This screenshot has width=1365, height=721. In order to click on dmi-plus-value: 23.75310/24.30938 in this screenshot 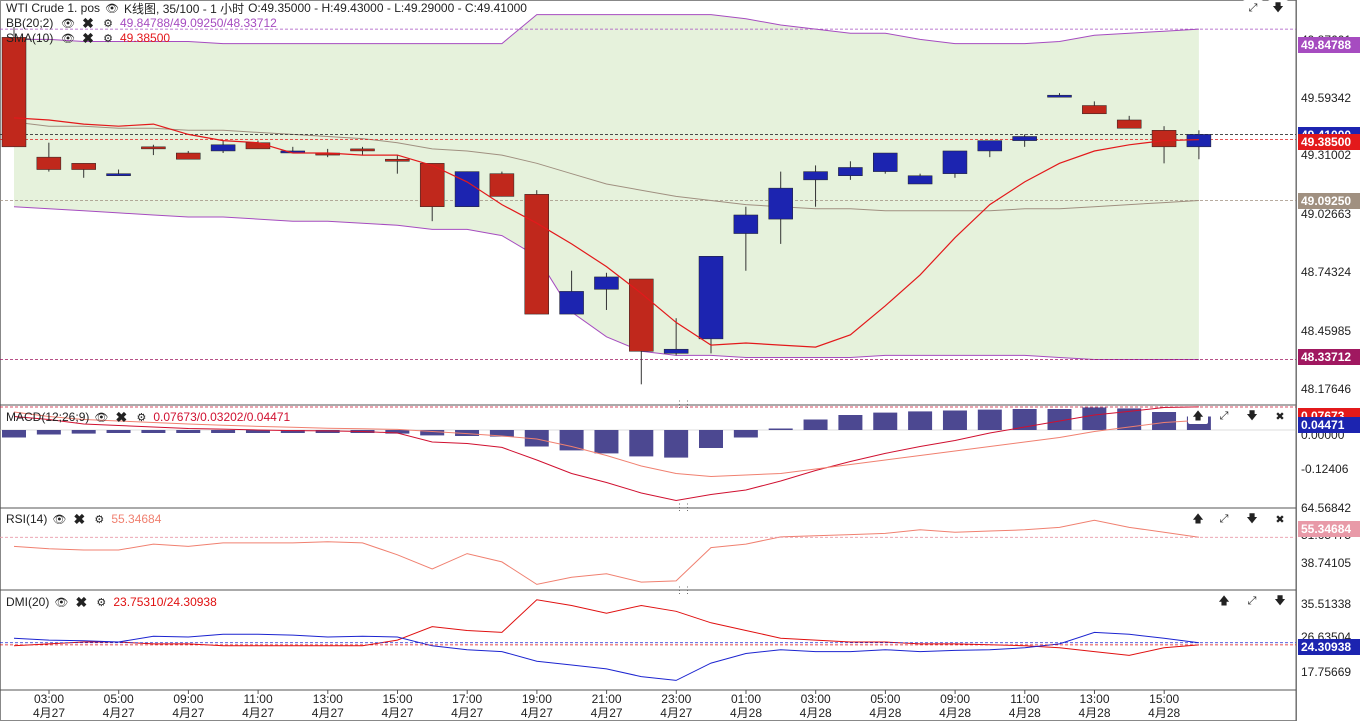, I will do `click(165, 602)`.